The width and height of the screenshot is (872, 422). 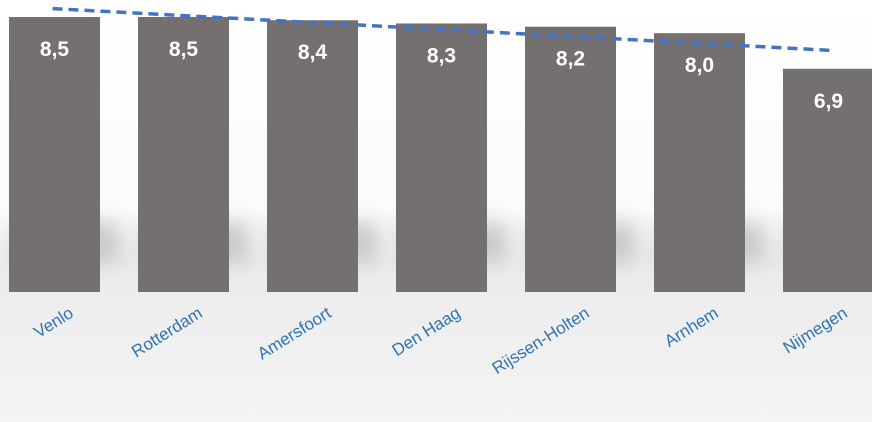 What do you see at coordinates (313, 52) in the screenshot?
I see `value-label-amersfoort: 8,4` at bounding box center [313, 52].